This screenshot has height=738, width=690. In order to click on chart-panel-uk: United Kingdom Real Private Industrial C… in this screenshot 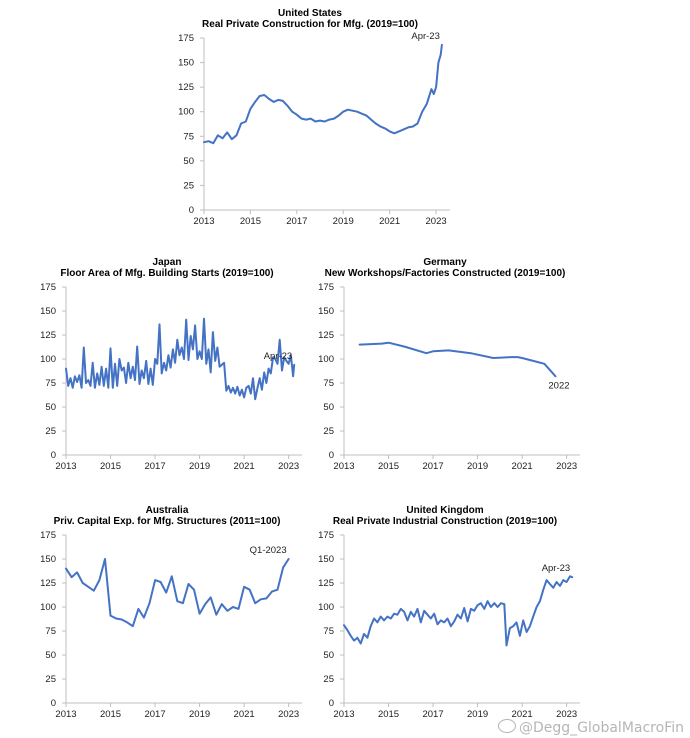, I will do `click(445, 614)`.